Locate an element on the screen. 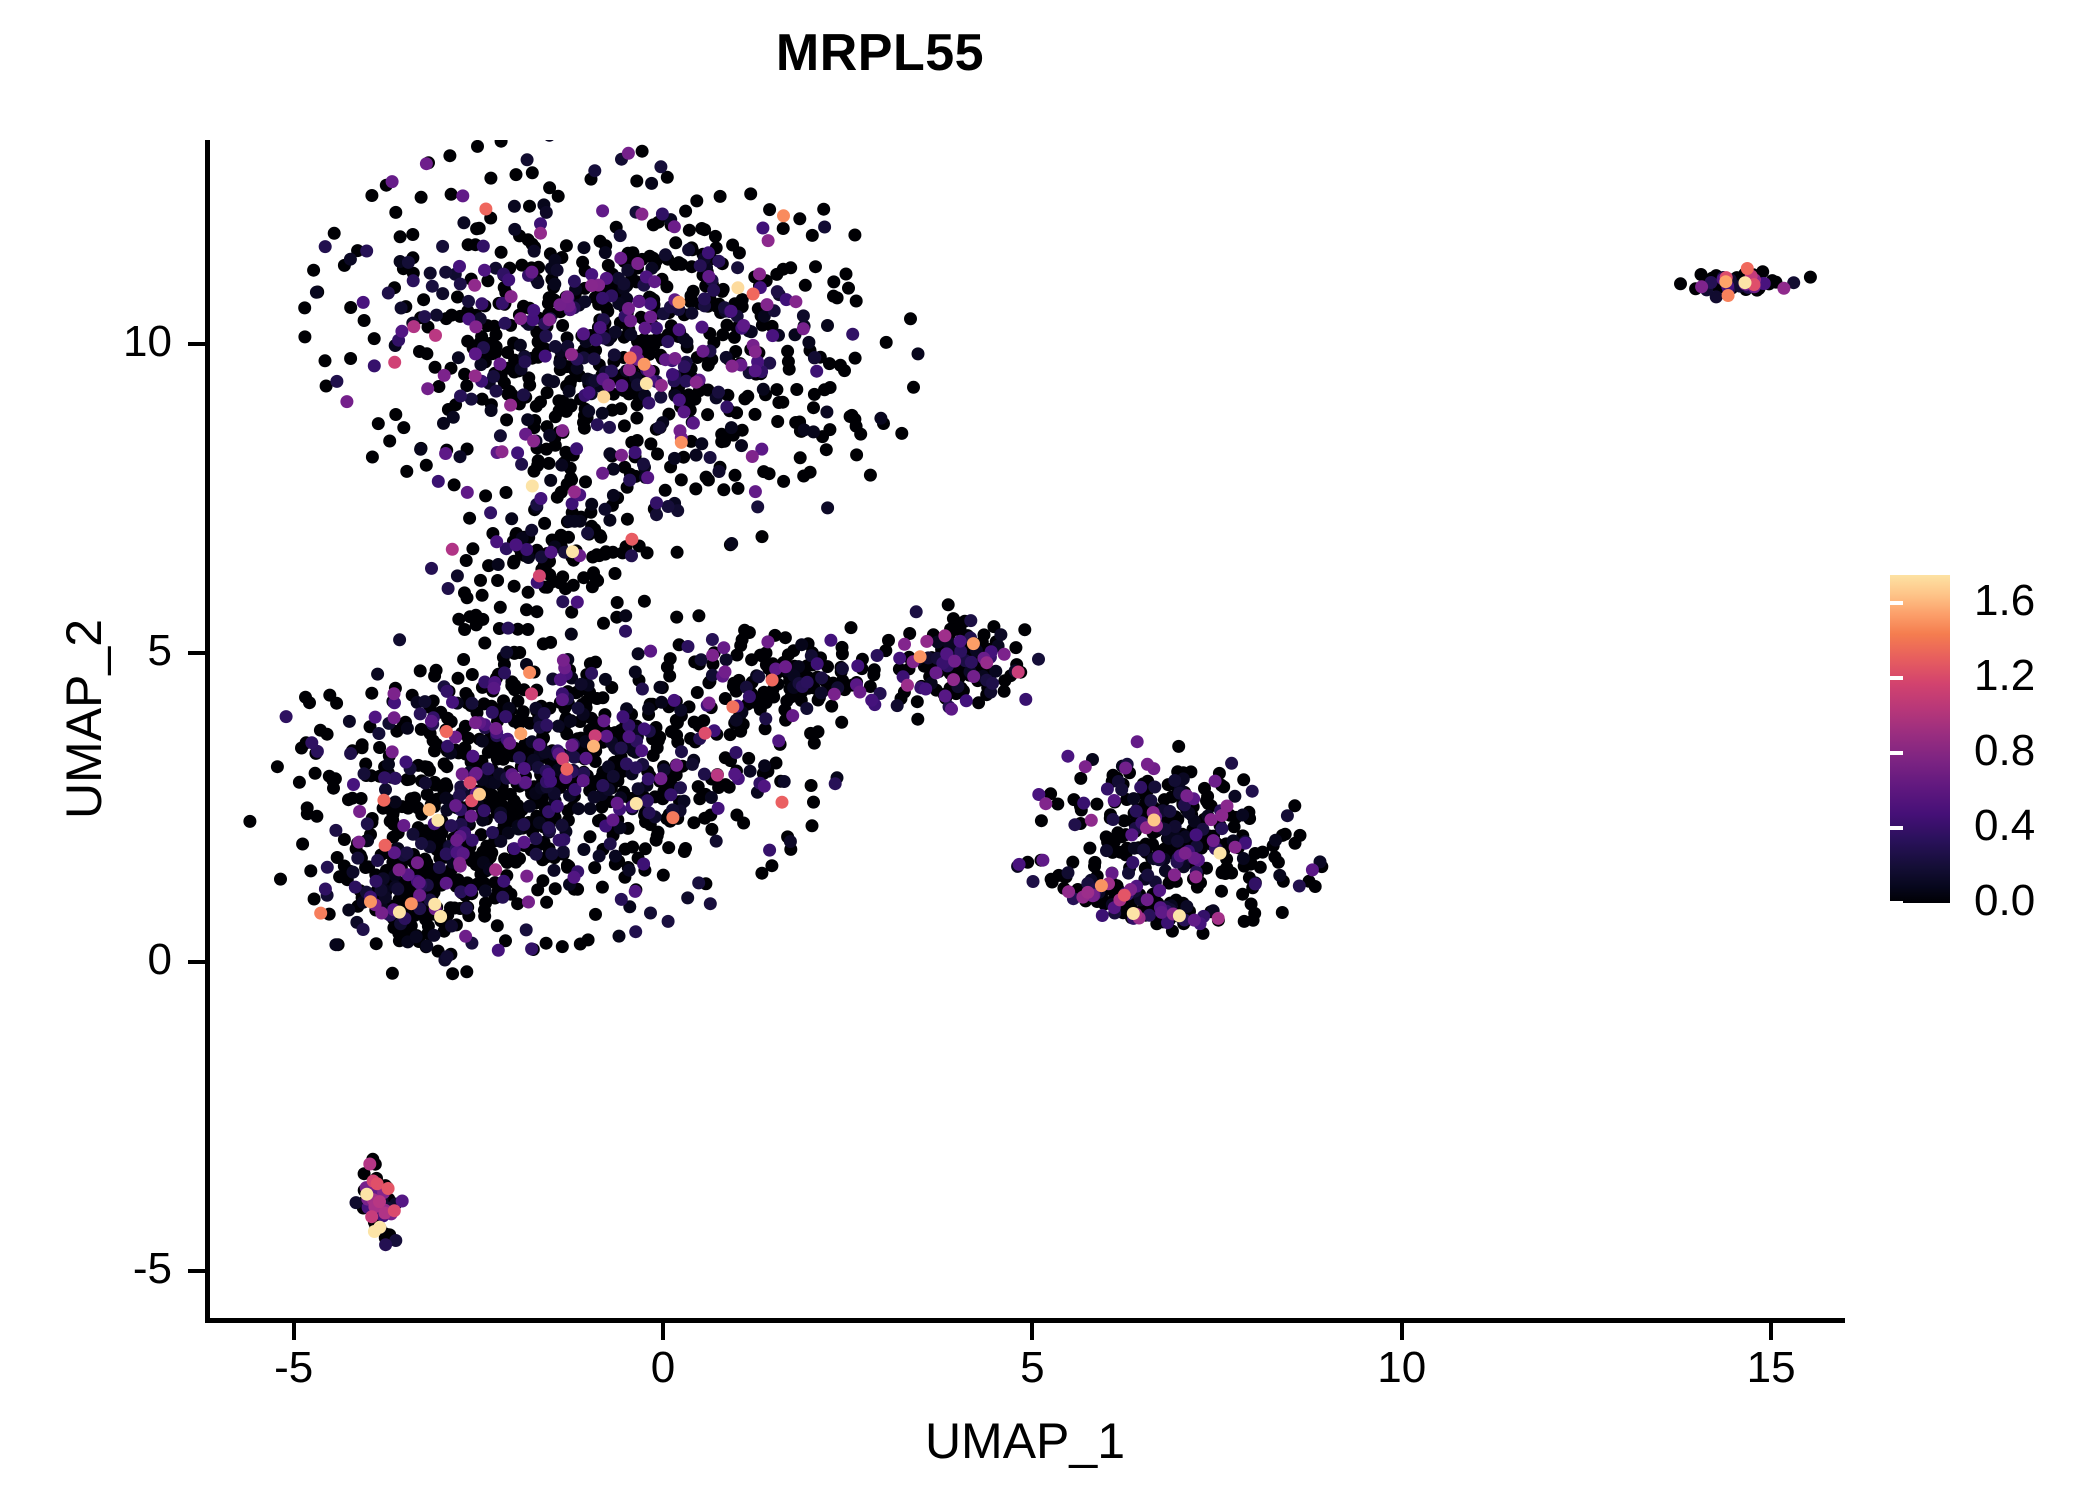 This screenshot has height=1500, width=2100. x-axis-line is located at coordinates (1025, 1320).